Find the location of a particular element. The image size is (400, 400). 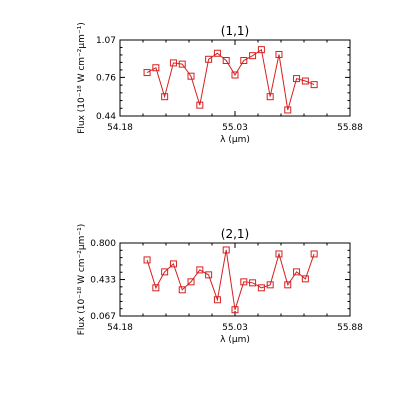

plot-frame is located at coordinates (235, 279).